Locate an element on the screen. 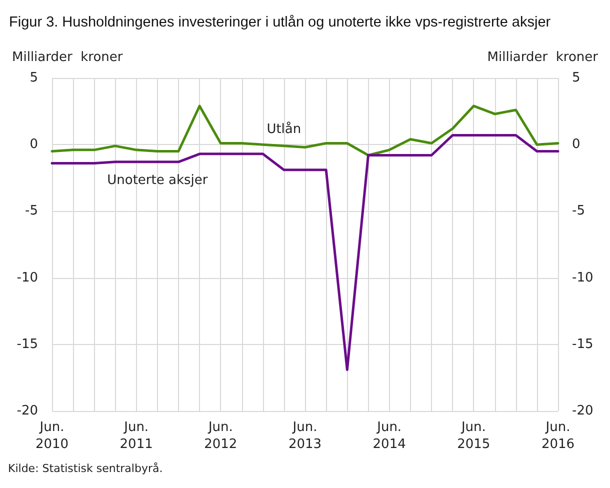 The height and width of the screenshot is (488, 610). x-tick-label: Jun. 2012 is located at coordinates (221, 436).